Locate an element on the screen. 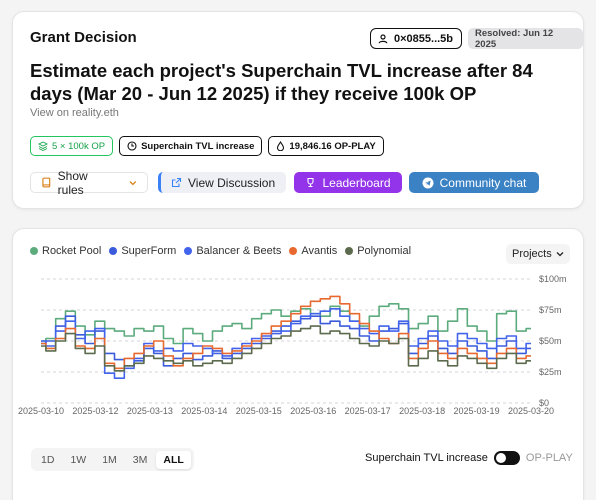 The width and height of the screenshot is (596, 500). view-discussion-label: View Discussion is located at coordinates (232, 182).